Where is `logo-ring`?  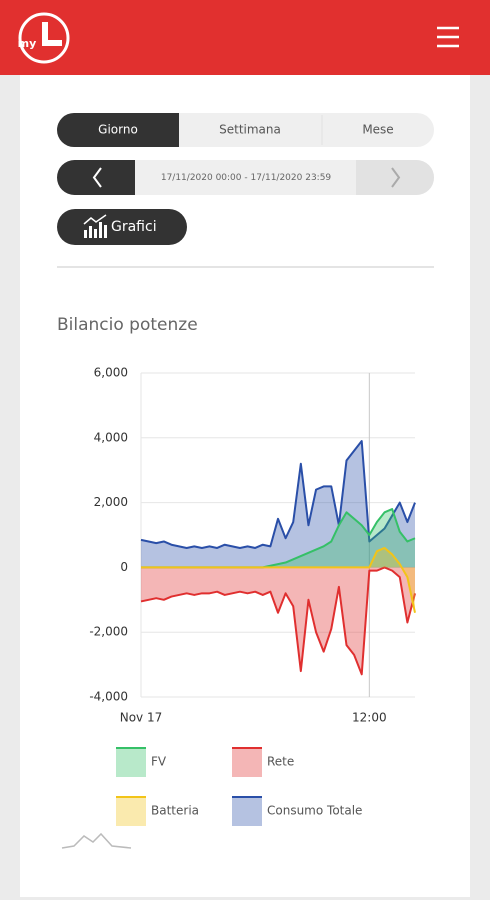
logo-ring is located at coordinates (44, 38).